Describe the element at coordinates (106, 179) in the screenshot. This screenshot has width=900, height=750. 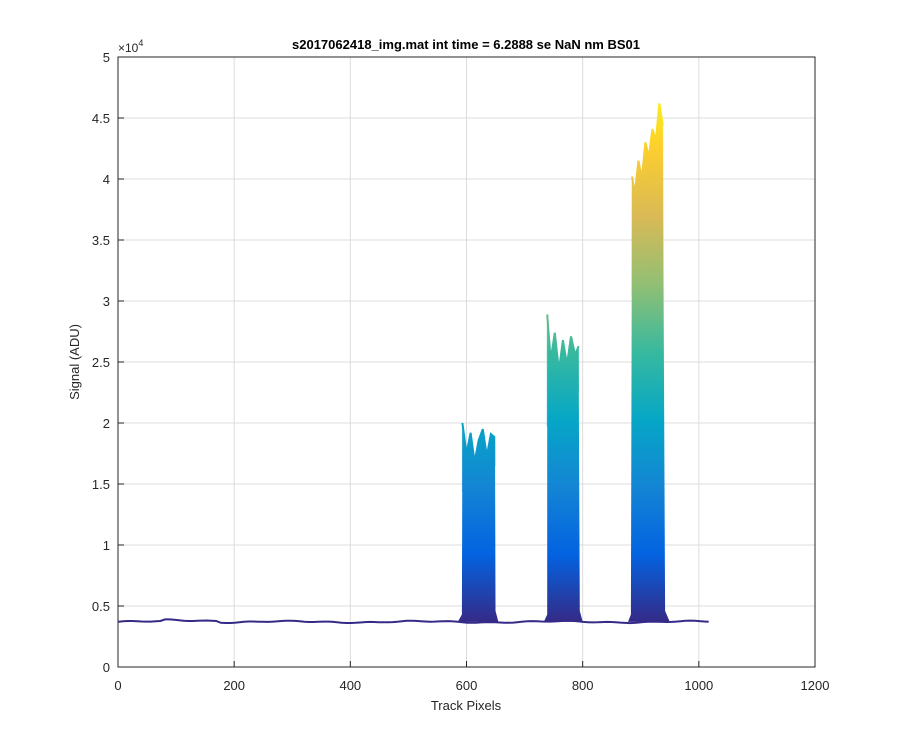
I see `y-tick-label: 4` at that location.